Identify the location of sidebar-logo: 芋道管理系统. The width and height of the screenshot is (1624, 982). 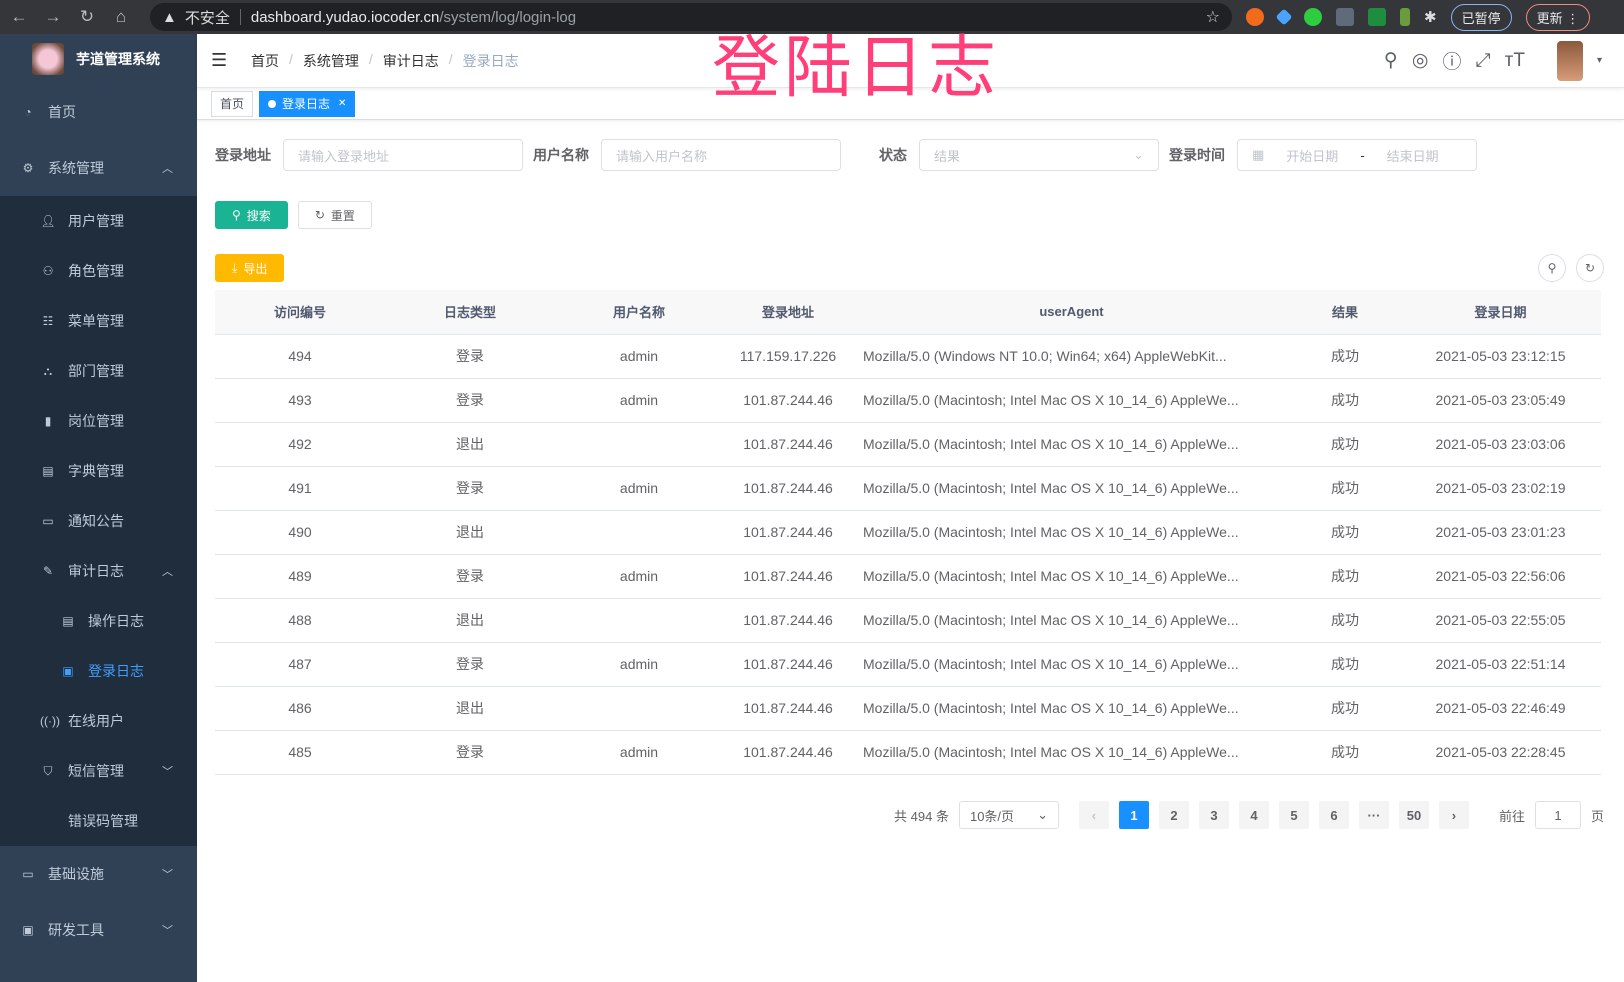
(98, 59).